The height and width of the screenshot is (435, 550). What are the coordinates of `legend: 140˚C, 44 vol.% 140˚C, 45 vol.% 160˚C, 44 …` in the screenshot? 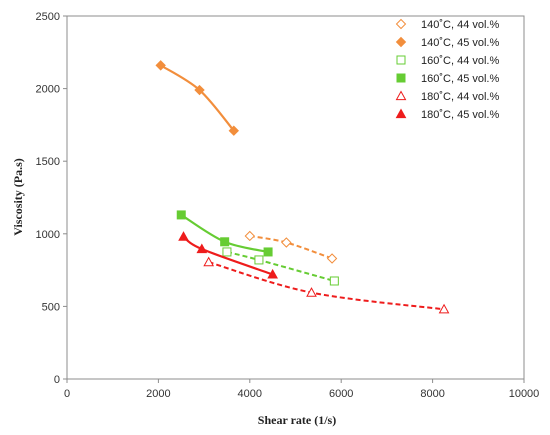 It's located at (447, 69).